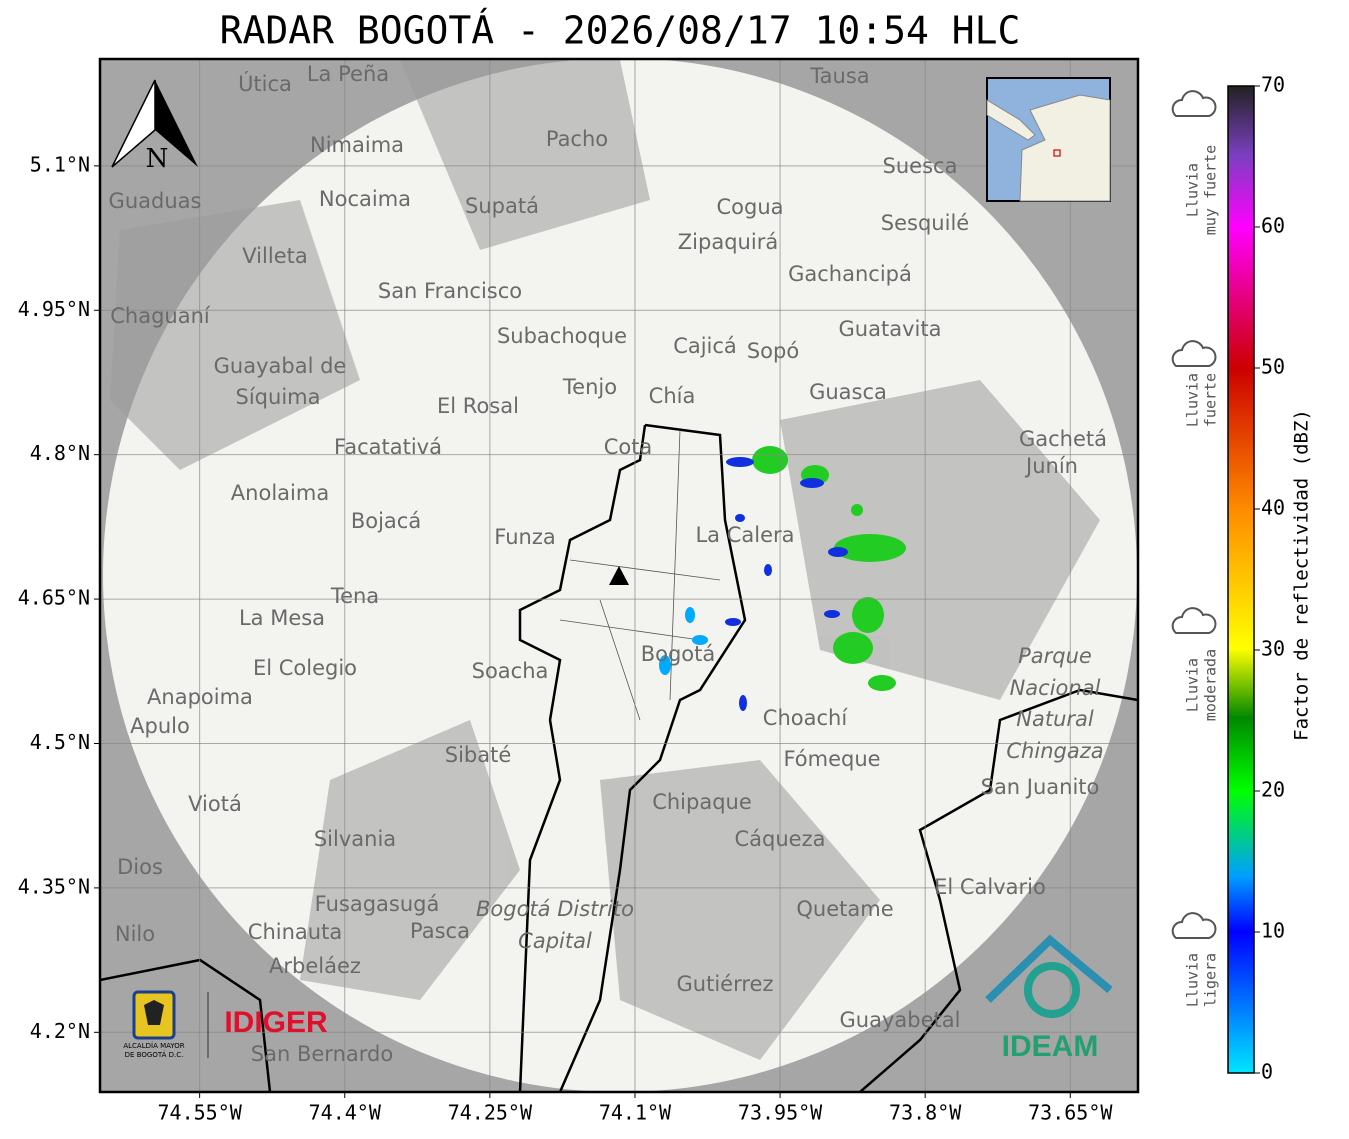 The width and height of the screenshot is (1349, 1139). What do you see at coordinates (54, 309) in the screenshot?
I see `y-tick-label: 4.95°N` at bounding box center [54, 309].